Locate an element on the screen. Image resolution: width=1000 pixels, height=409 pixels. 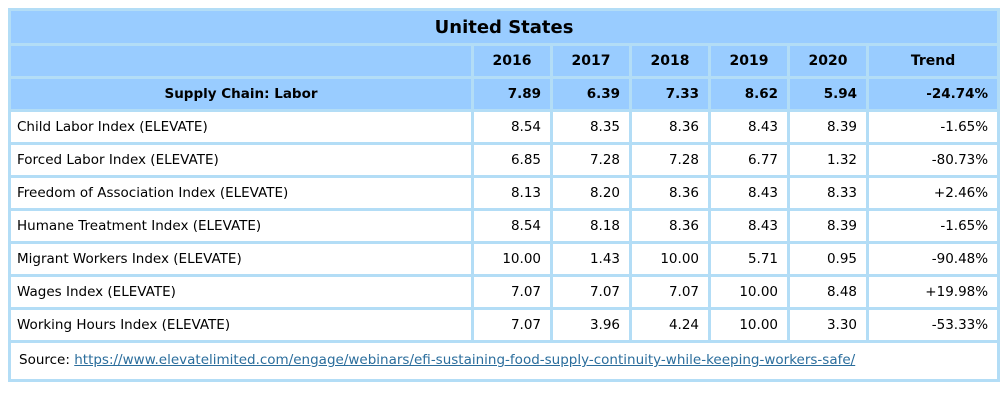
table-title: United States is located at coordinates (504, 27).